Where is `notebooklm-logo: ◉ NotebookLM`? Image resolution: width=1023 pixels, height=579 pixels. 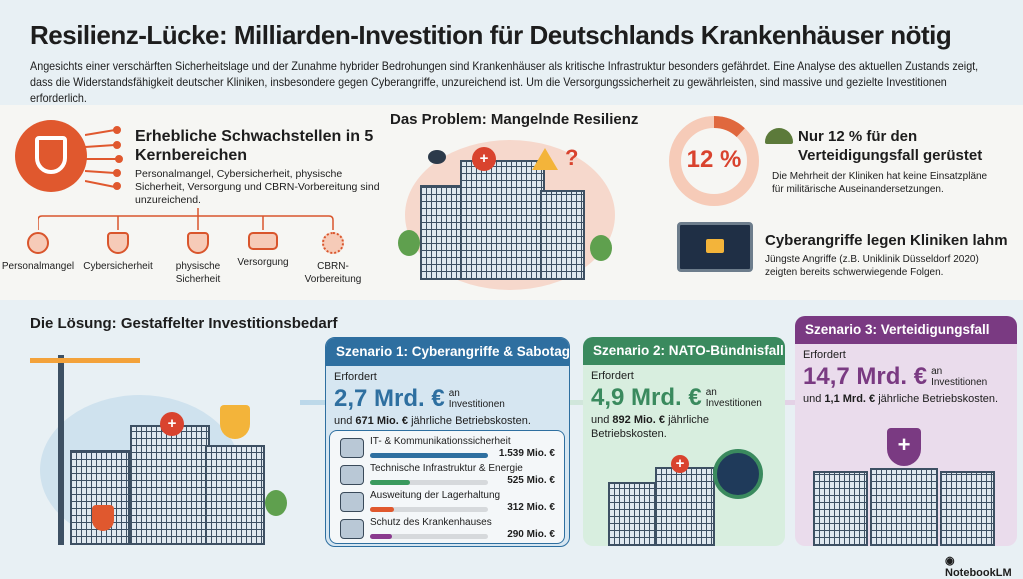
notebooklm-logo: ◉ NotebookLM is located at coordinates (978, 567).